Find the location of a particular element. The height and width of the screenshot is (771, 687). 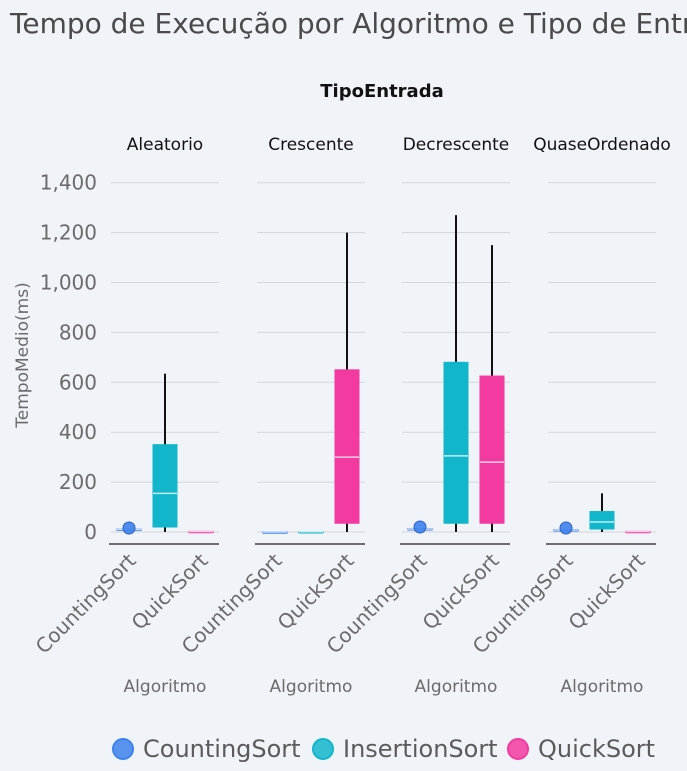

y-tick-label: 1,400 is located at coordinates (68, 183).